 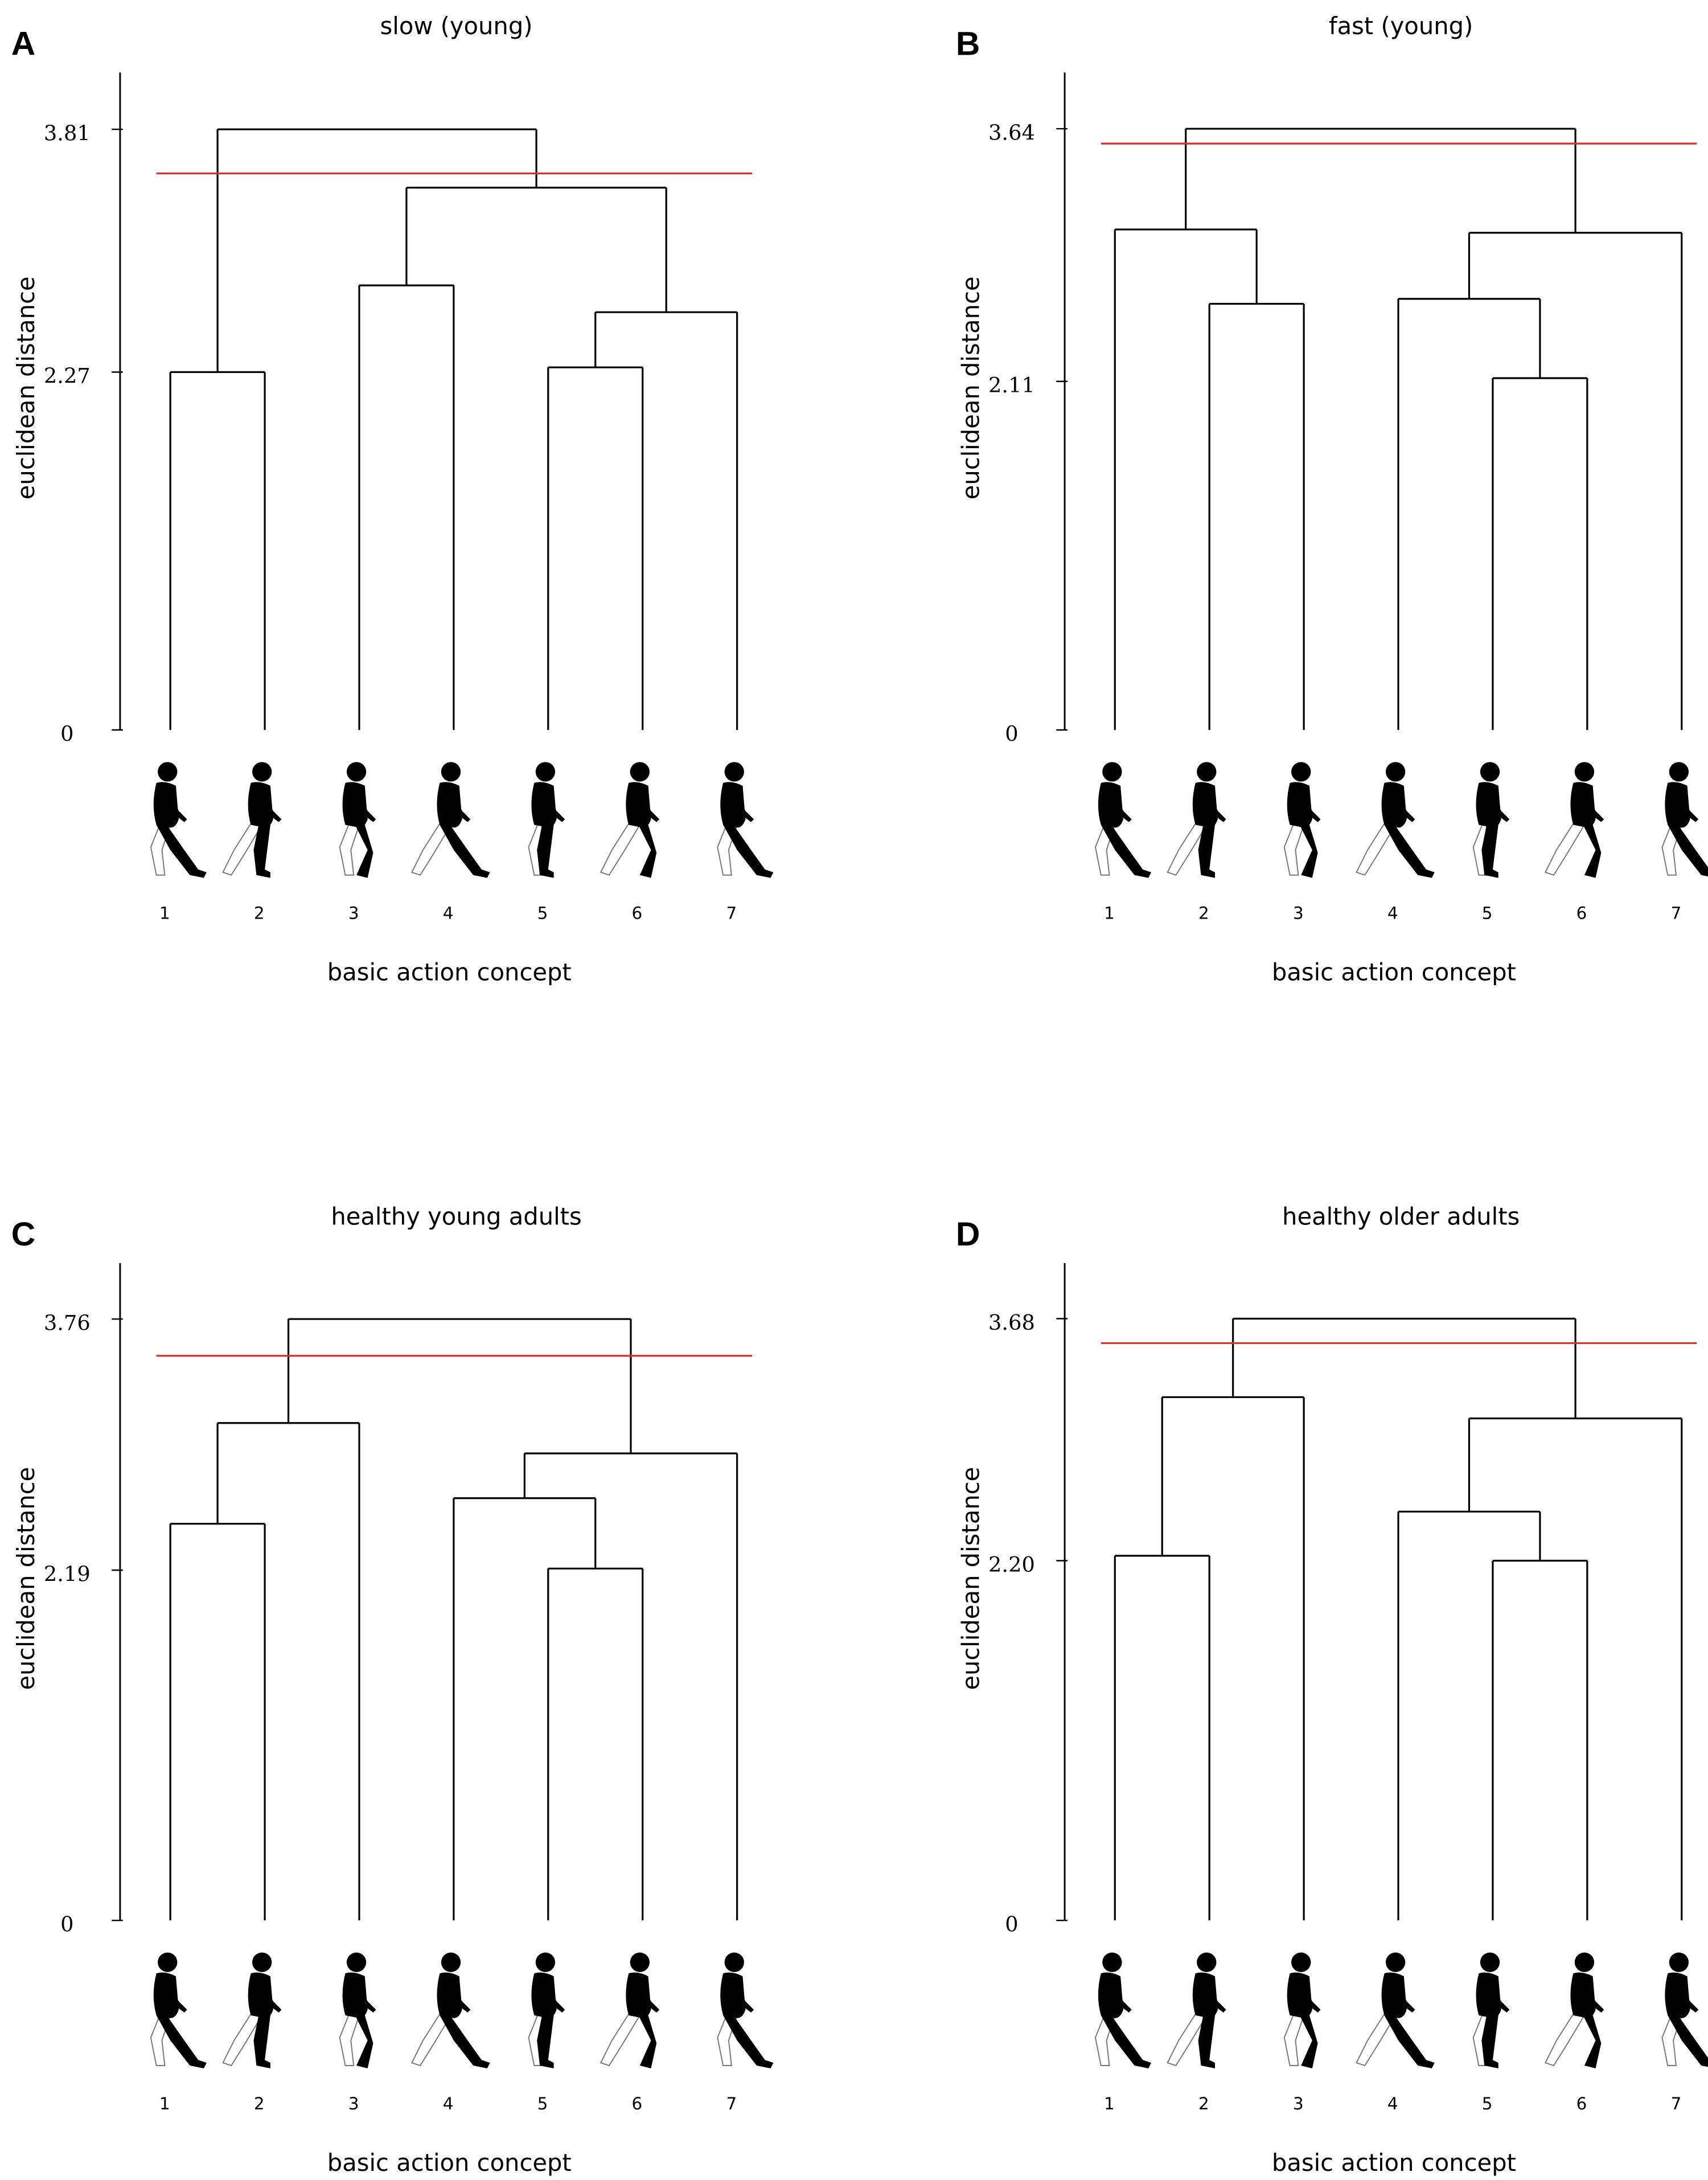 What do you see at coordinates (67, 1322) in the screenshot?
I see `y-tick-label: 3.76` at bounding box center [67, 1322].